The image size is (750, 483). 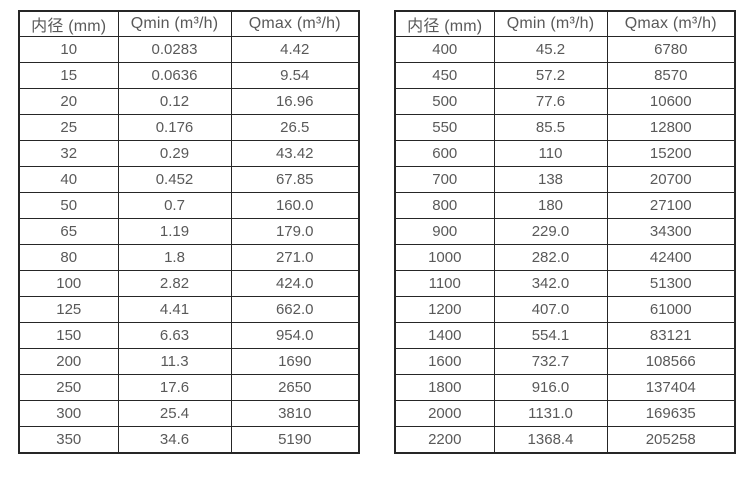 What do you see at coordinates (174, 309) in the screenshot?
I see `table-cell: 4.41` at bounding box center [174, 309].